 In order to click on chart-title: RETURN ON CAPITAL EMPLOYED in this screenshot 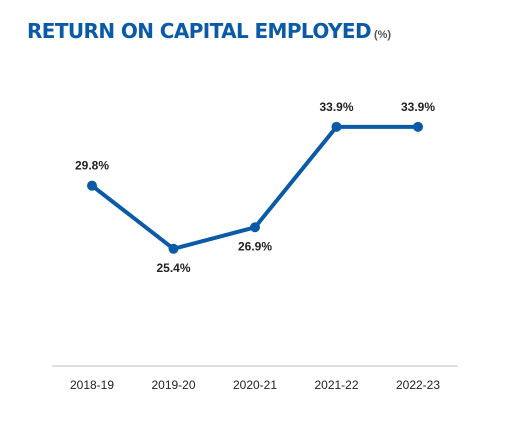, I will do `click(199, 31)`.